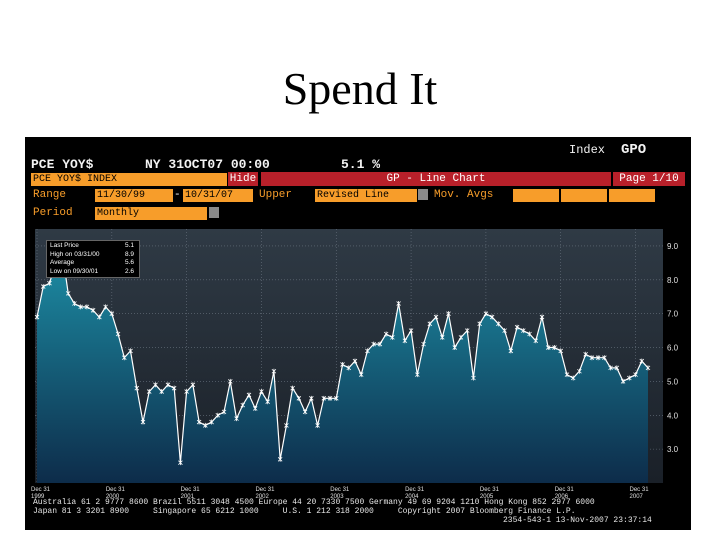 This screenshot has width=720, height=540. I want to click on legend-value: 2.6, so click(129, 271).